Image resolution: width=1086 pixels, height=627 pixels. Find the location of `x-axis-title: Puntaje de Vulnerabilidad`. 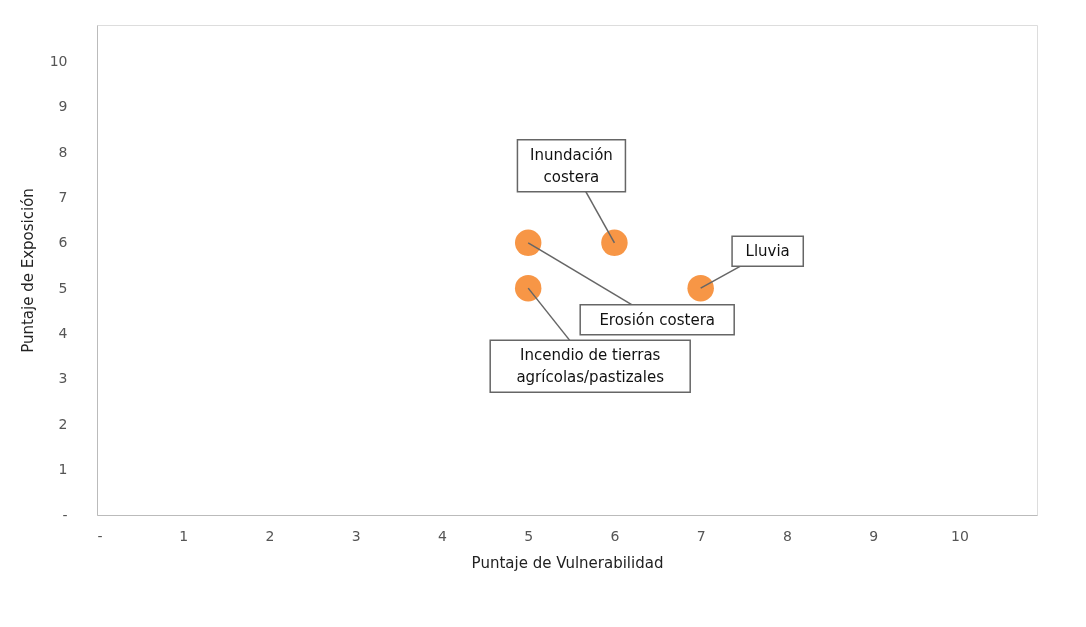

x-axis-title: Puntaje de Vulnerabilidad is located at coordinates (567, 562).